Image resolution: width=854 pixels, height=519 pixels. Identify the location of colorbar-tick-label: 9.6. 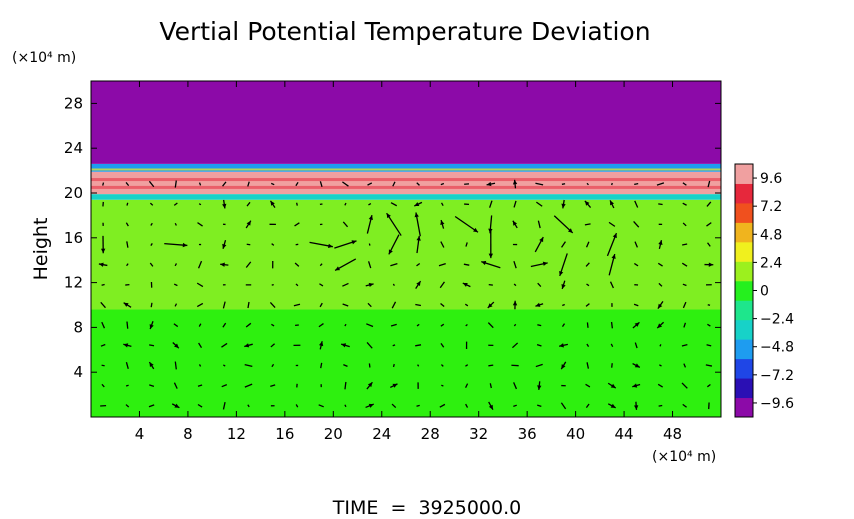
(771, 179).